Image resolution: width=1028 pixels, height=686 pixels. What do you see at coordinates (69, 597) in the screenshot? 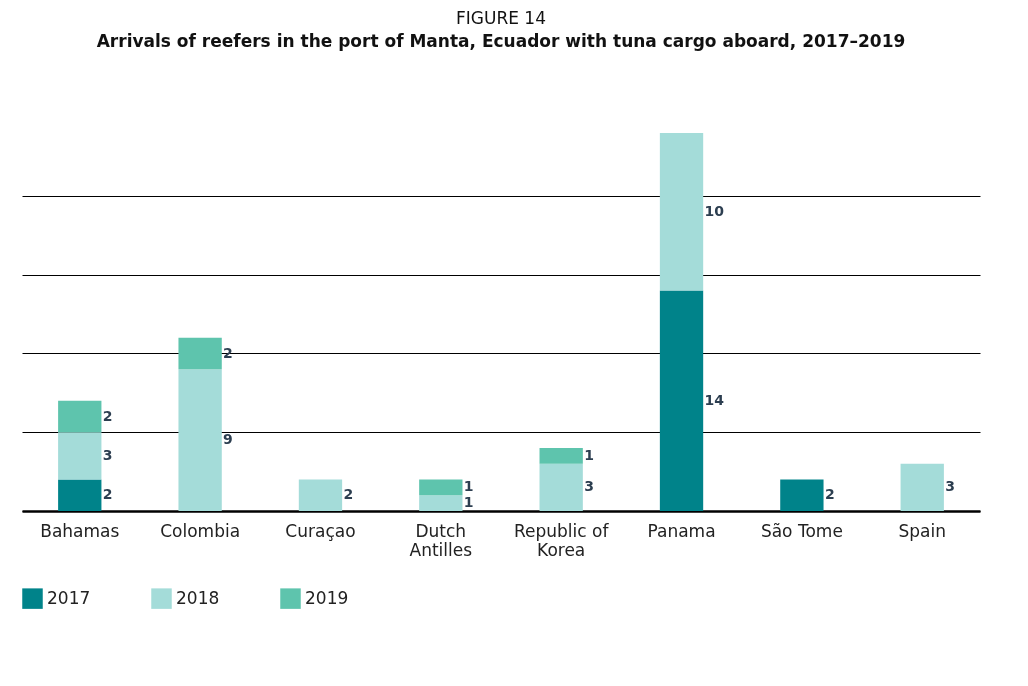
I see `legend-label: 2017` at bounding box center [69, 597].